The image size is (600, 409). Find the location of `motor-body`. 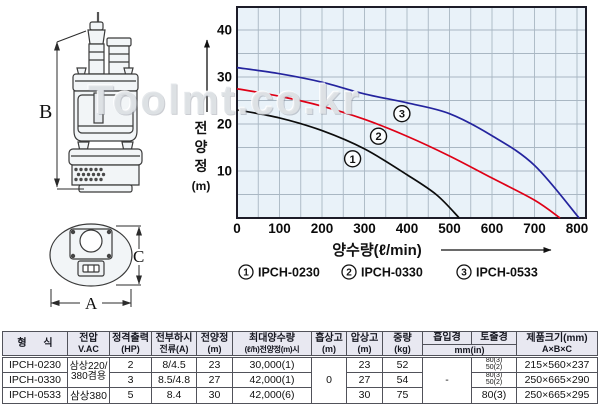

motor-body is located at coordinates (105, 116).